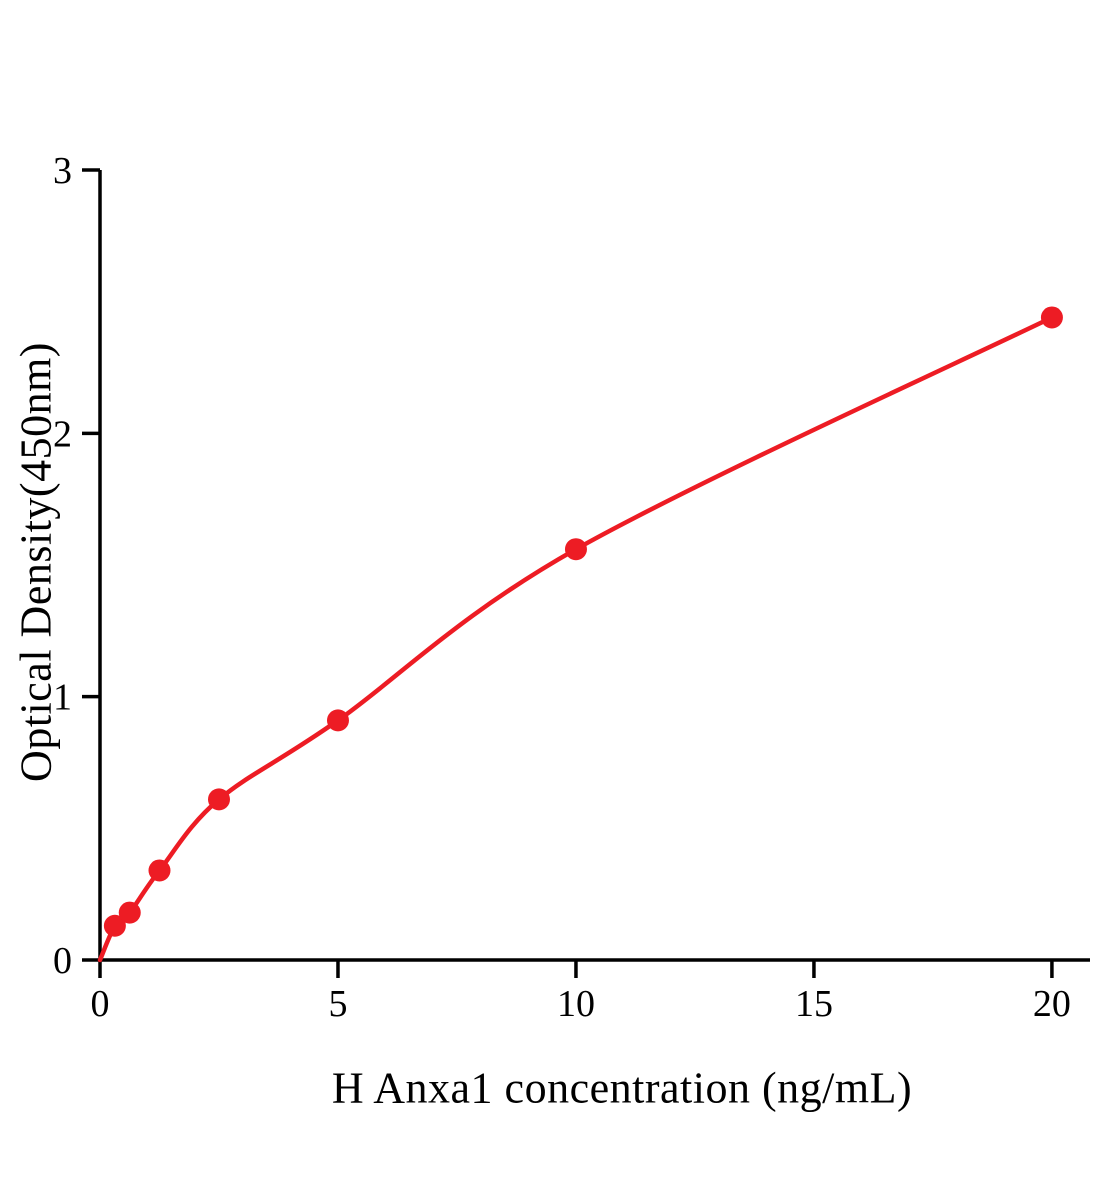  What do you see at coordinates (100, 1004) in the screenshot?
I see `x-tick-label: 0` at bounding box center [100, 1004].